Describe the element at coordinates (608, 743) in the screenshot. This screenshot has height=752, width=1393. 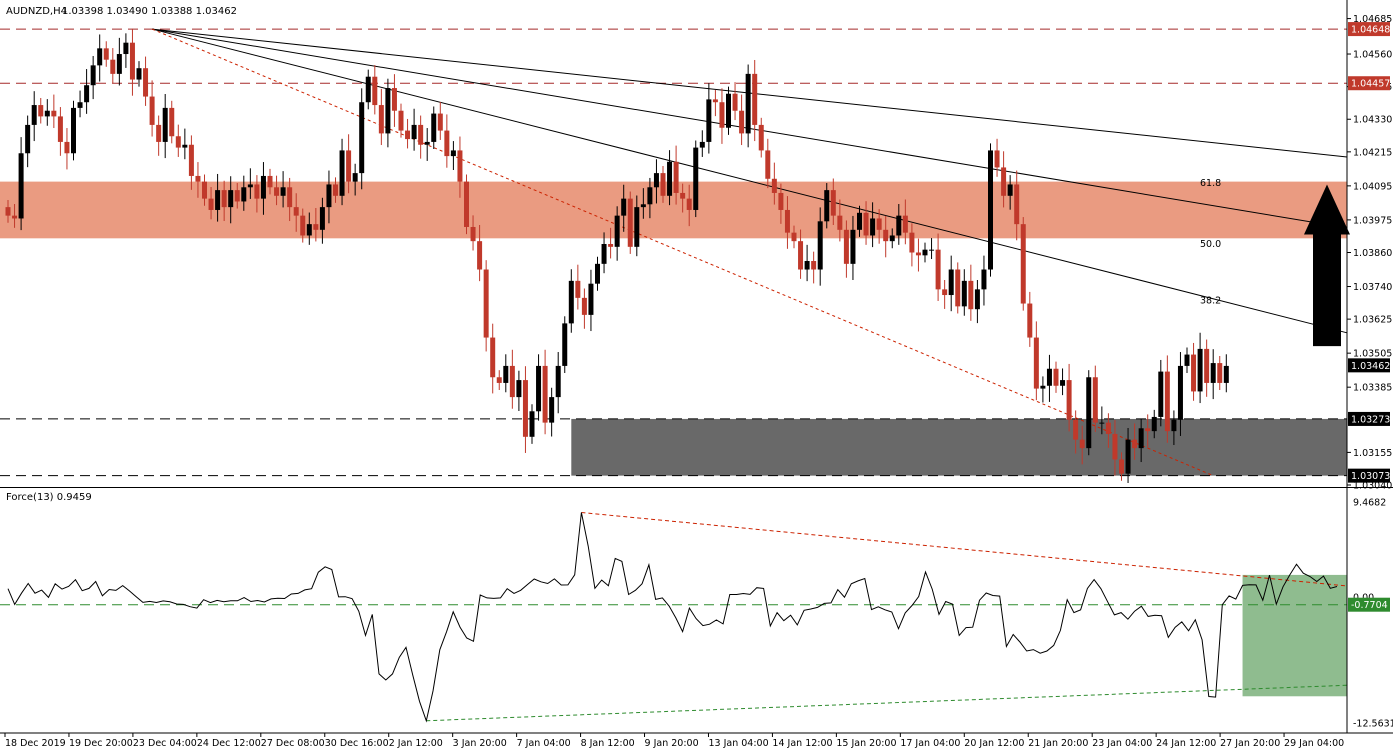
I see `time-tick-label: 8 Jan 12:00` at that location.